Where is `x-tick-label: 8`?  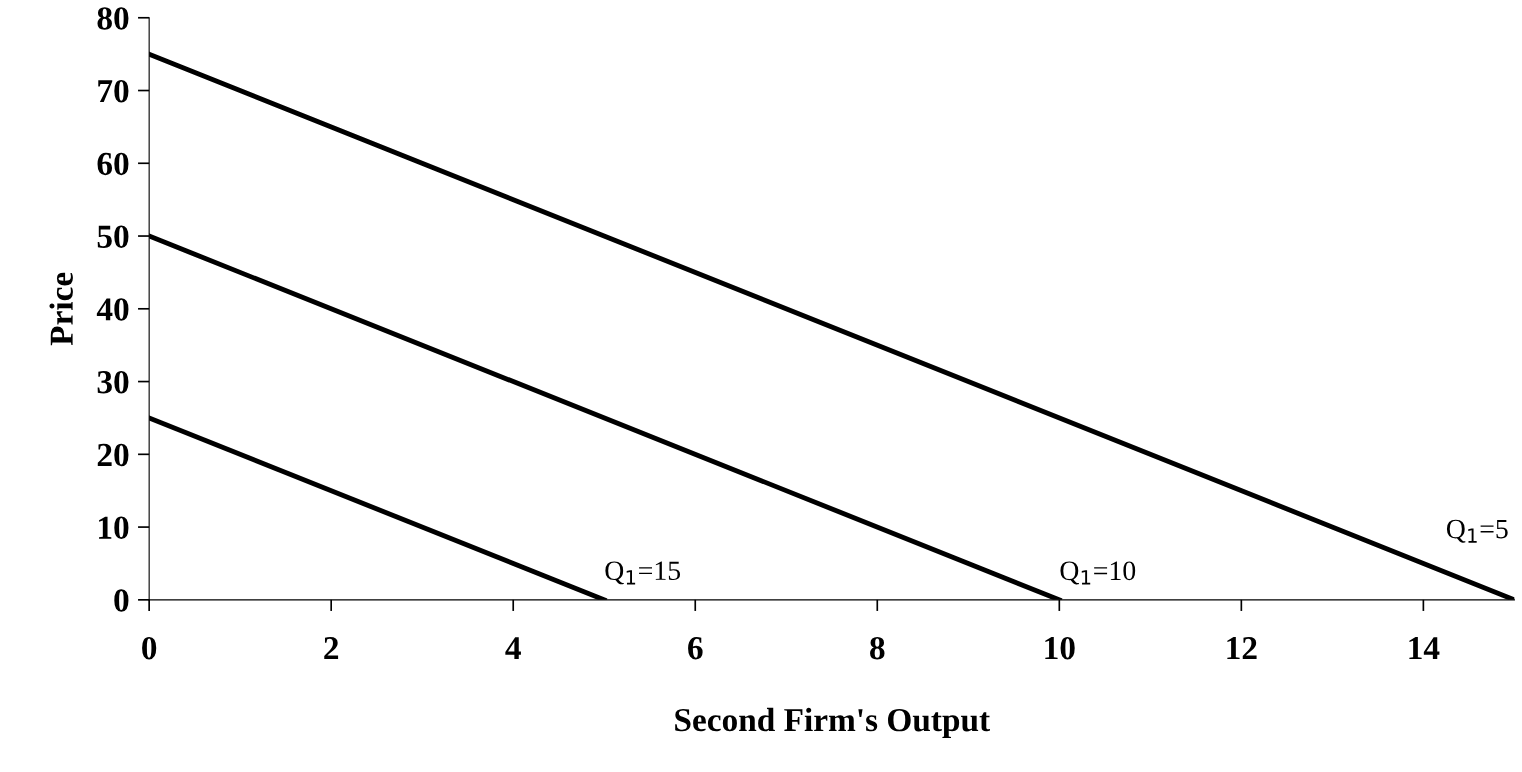 x-tick-label: 8 is located at coordinates (877, 648).